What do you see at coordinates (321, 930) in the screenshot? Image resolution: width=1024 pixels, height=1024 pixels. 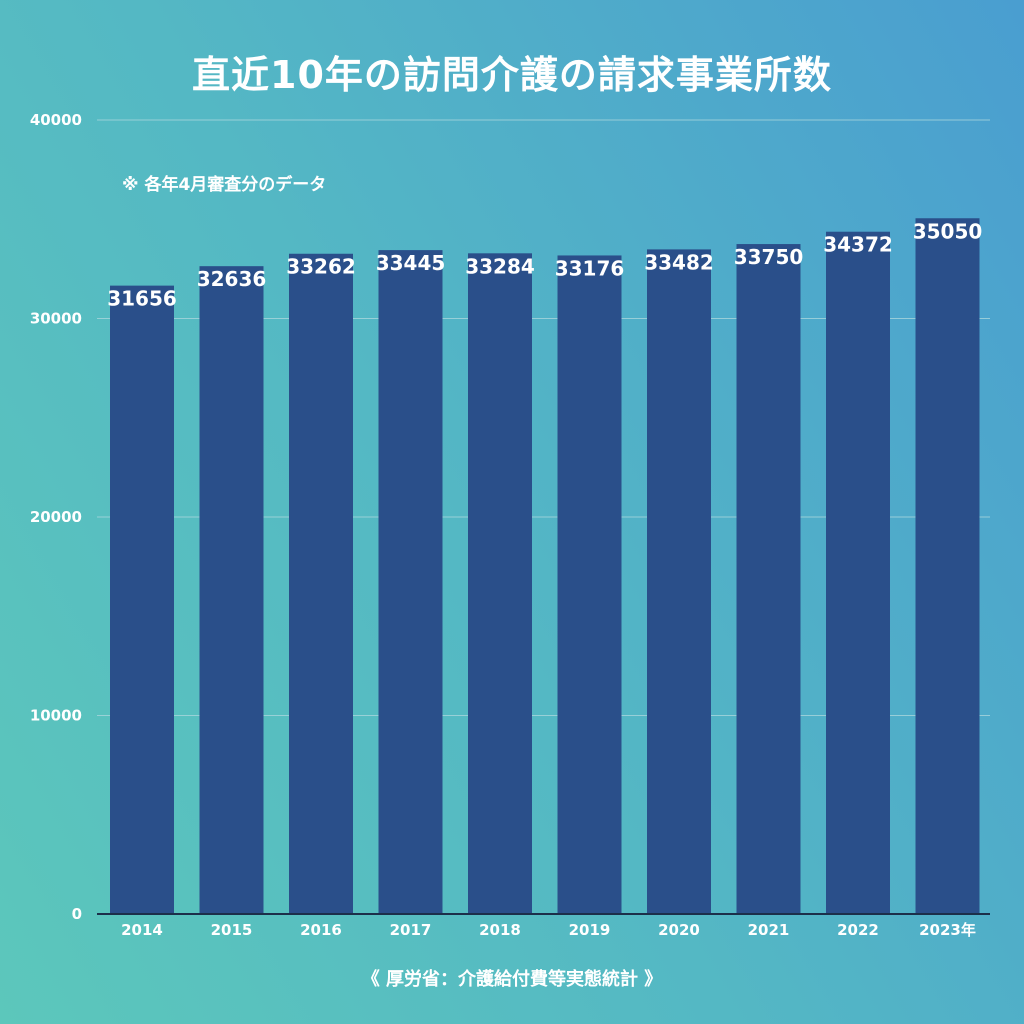 I see `x-tick-label: 2016` at bounding box center [321, 930].